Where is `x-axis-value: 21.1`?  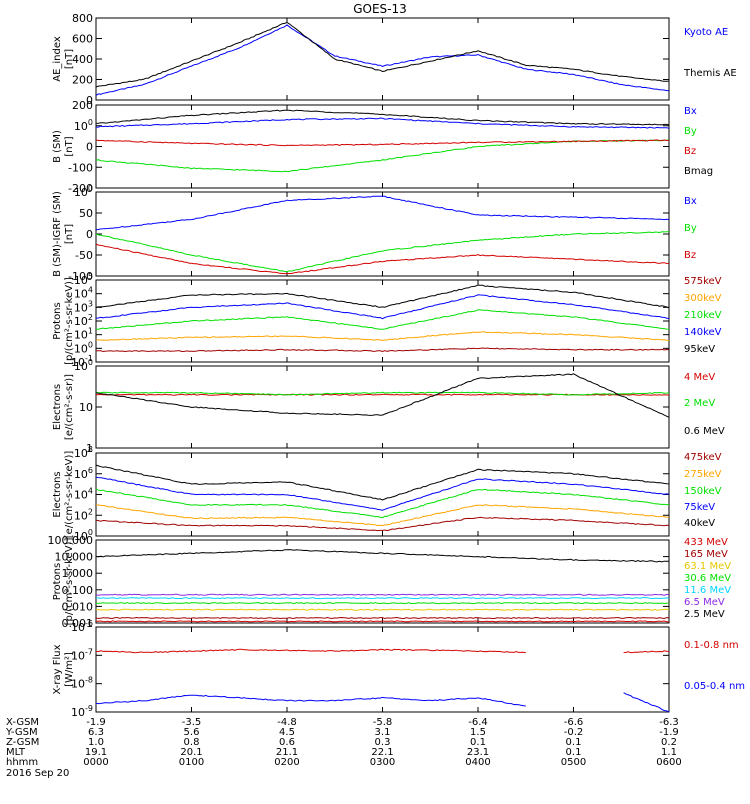
x-axis-value: 21.1 is located at coordinates (287, 752).